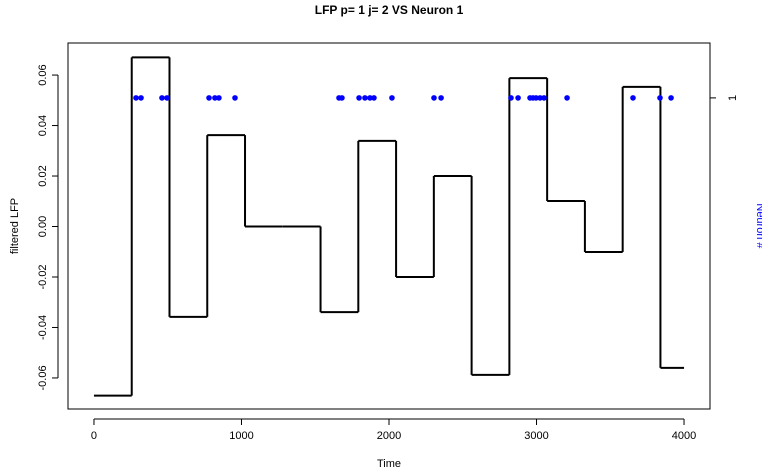 This screenshot has width=762, height=475. What do you see at coordinates (733, 98) in the screenshot?
I see `y2-tick-label: 1` at bounding box center [733, 98].